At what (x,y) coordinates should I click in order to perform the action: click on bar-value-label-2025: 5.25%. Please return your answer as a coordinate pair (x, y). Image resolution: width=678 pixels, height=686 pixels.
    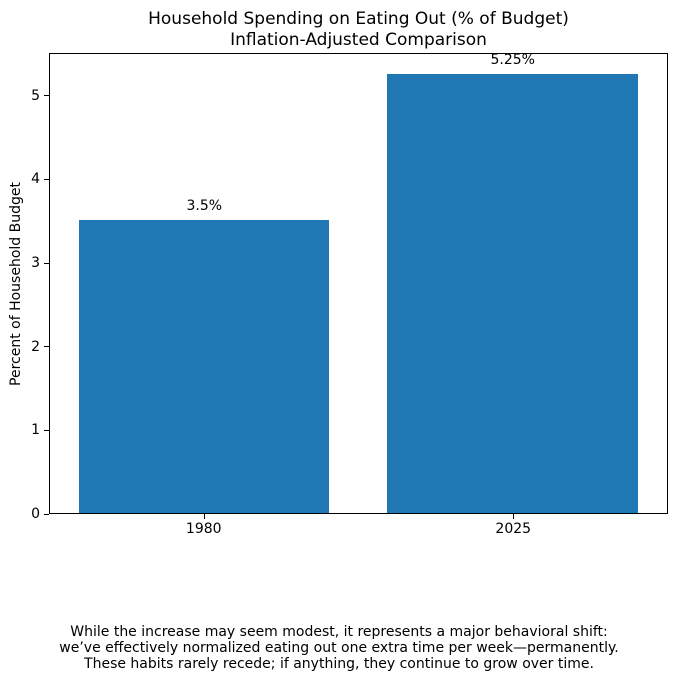
    Looking at the image, I should click on (512, 59).